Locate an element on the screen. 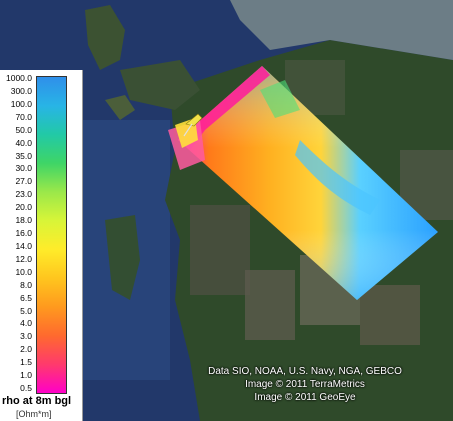  attribution-geoeye: Image © 2011 GeoEye is located at coordinates (305, 397).